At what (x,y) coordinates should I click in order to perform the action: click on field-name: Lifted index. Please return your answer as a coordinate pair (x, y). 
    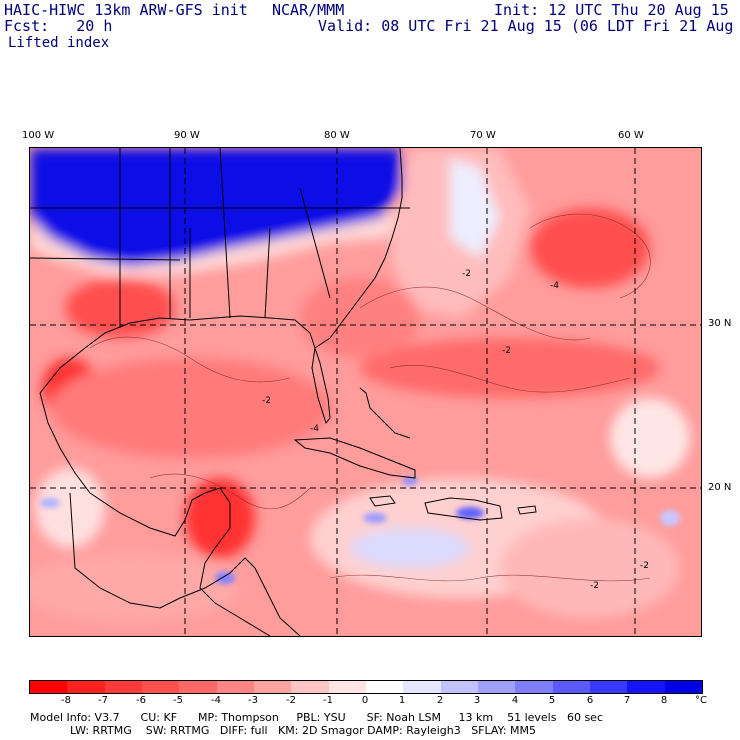
    Looking at the image, I should click on (59, 43).